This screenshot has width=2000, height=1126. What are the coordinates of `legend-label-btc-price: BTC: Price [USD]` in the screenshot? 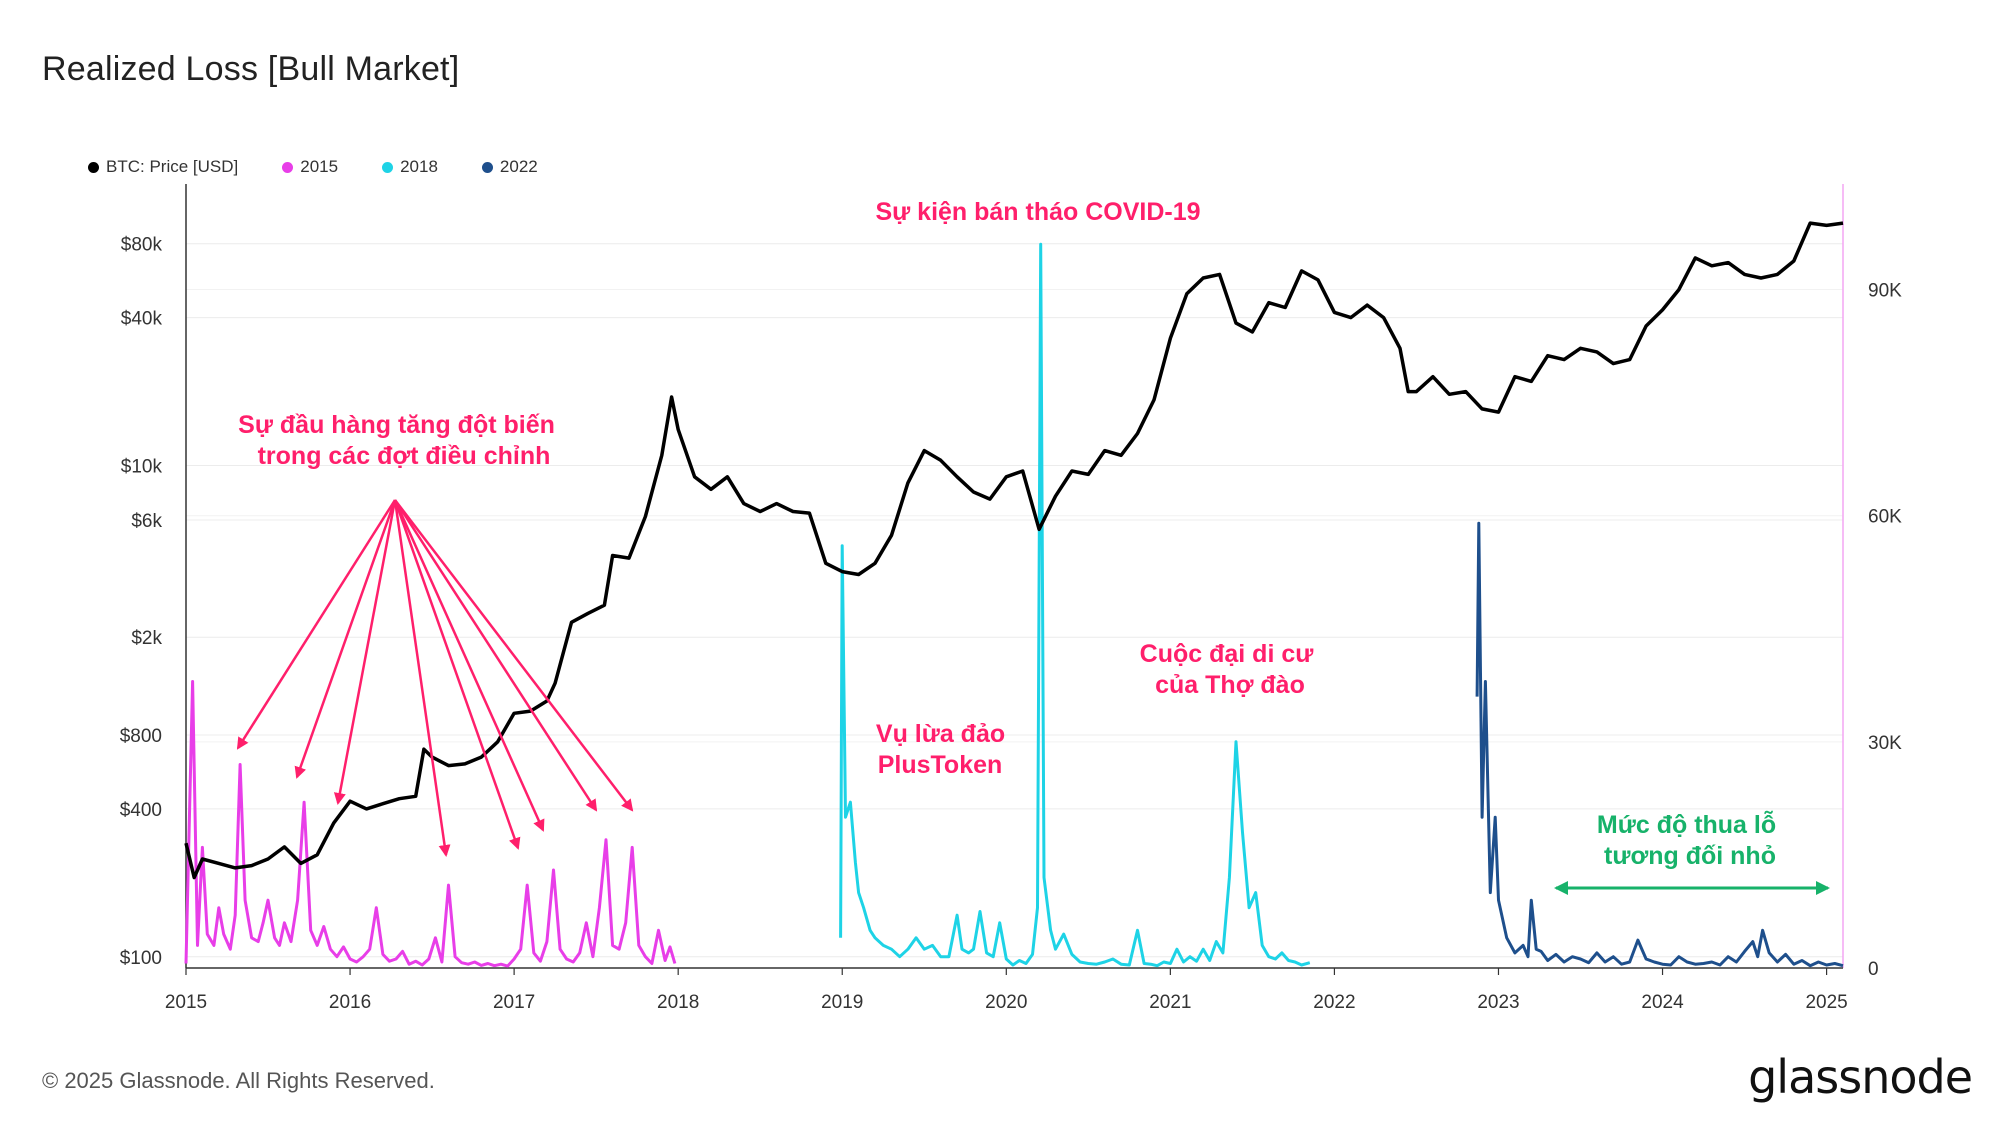 It's located at (172, 166).